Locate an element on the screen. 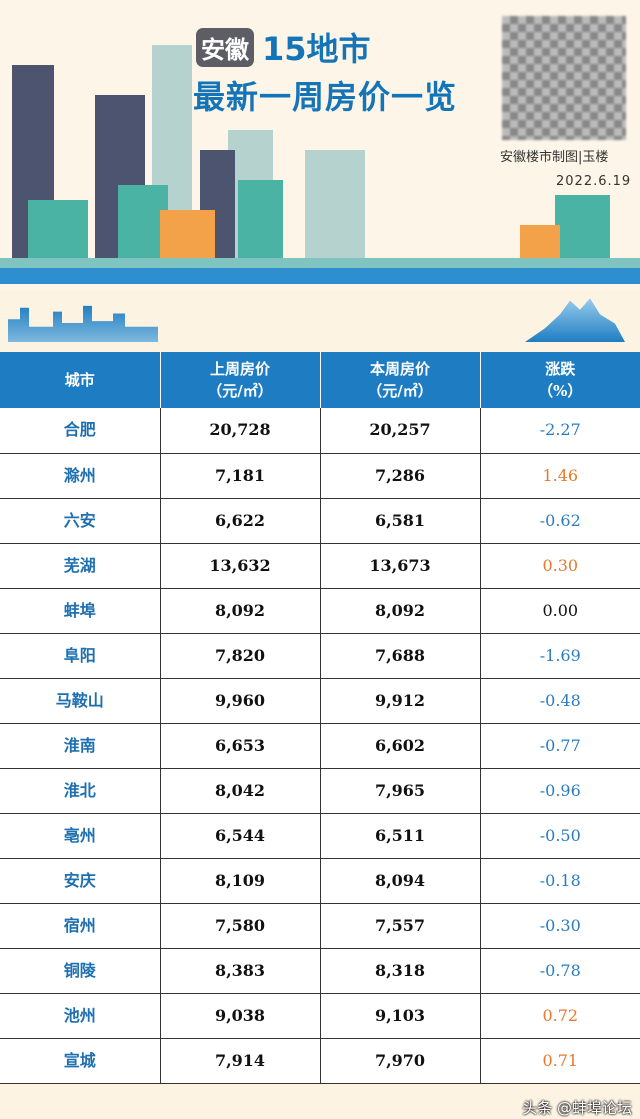 This screenshot has width=640, height=1119. last-week-price-cell: 8,383 is located at coordinates (240, 971).